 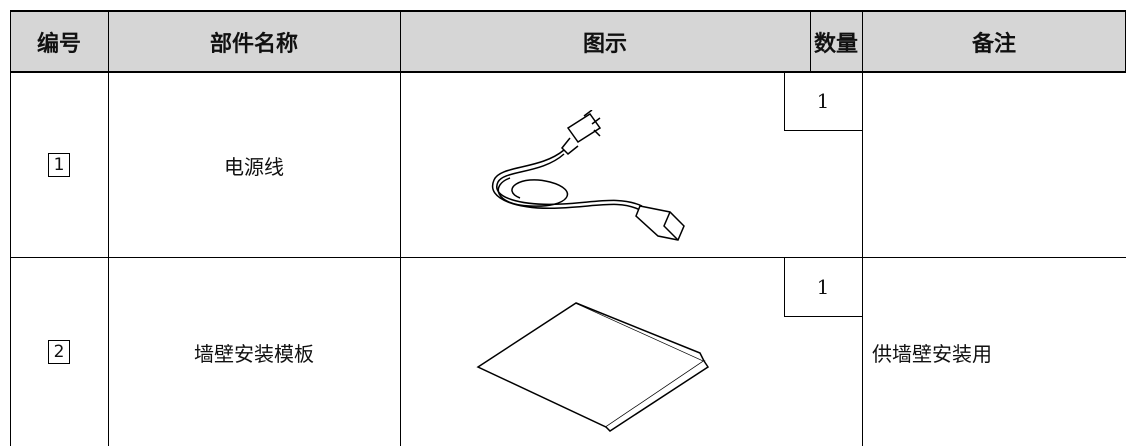 I want to click on note: 供墙壁安装用, so click(x=932, y=353).